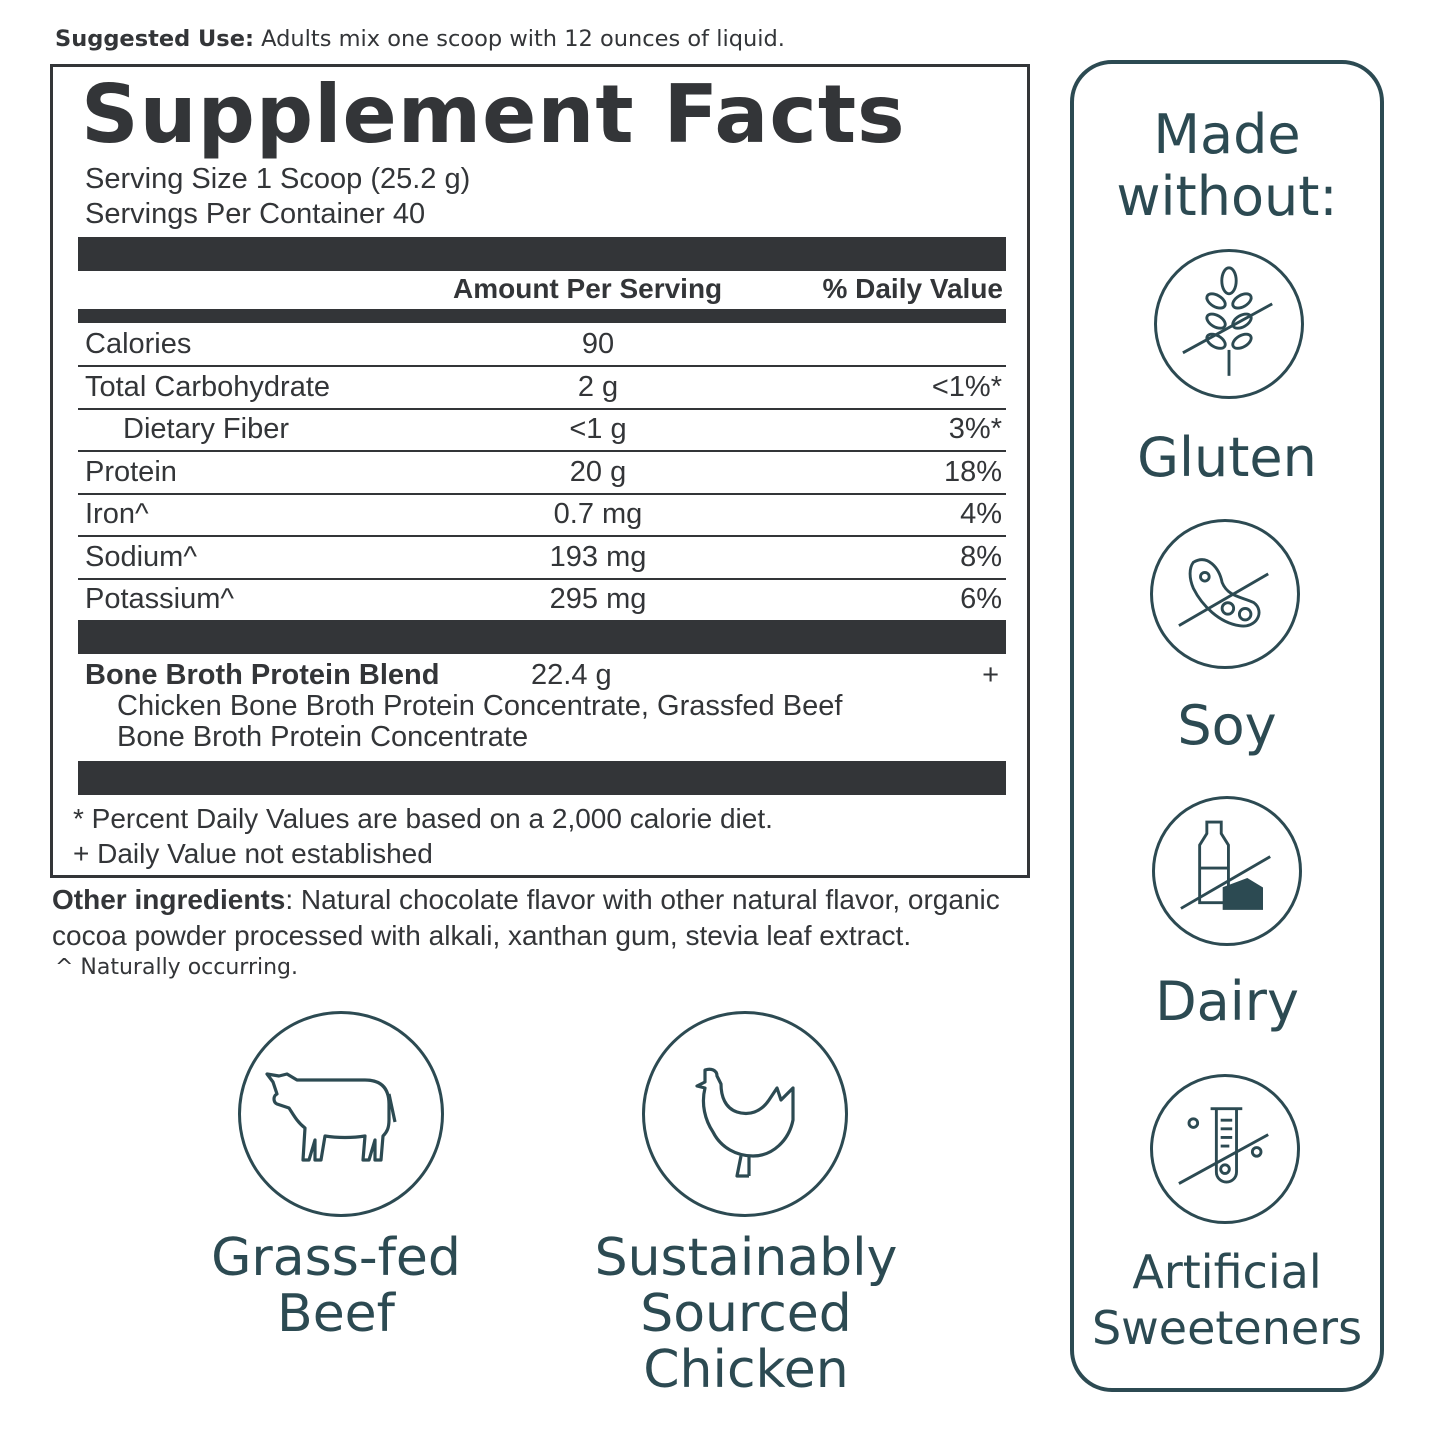 This screenshot has width=1445, height=1445. Describe the element at coordinates (598, 471) in the screenshot. I see `nutrient-amount: 20 g` at that location.